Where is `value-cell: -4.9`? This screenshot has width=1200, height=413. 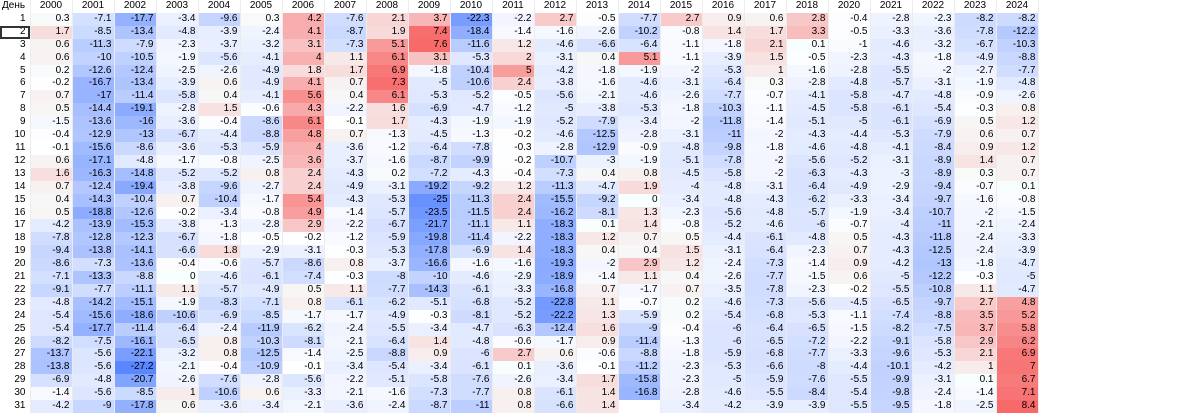 value-cell: -4.9 is located at coordinates (261, 290).